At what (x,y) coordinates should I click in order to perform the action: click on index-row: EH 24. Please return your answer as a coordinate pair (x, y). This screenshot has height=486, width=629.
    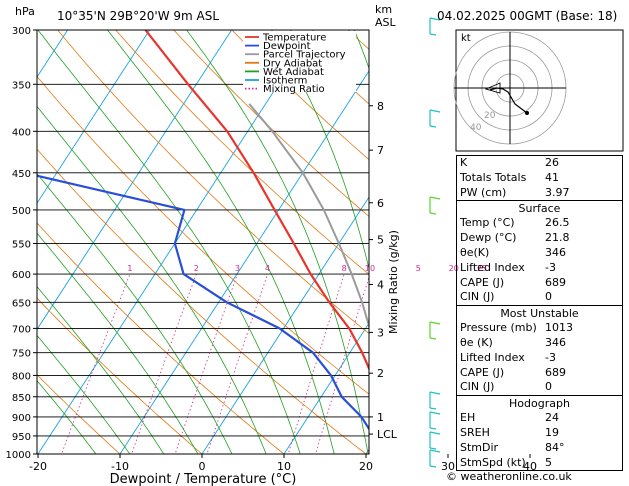
    Looking at the image, I should click on (539, 418).